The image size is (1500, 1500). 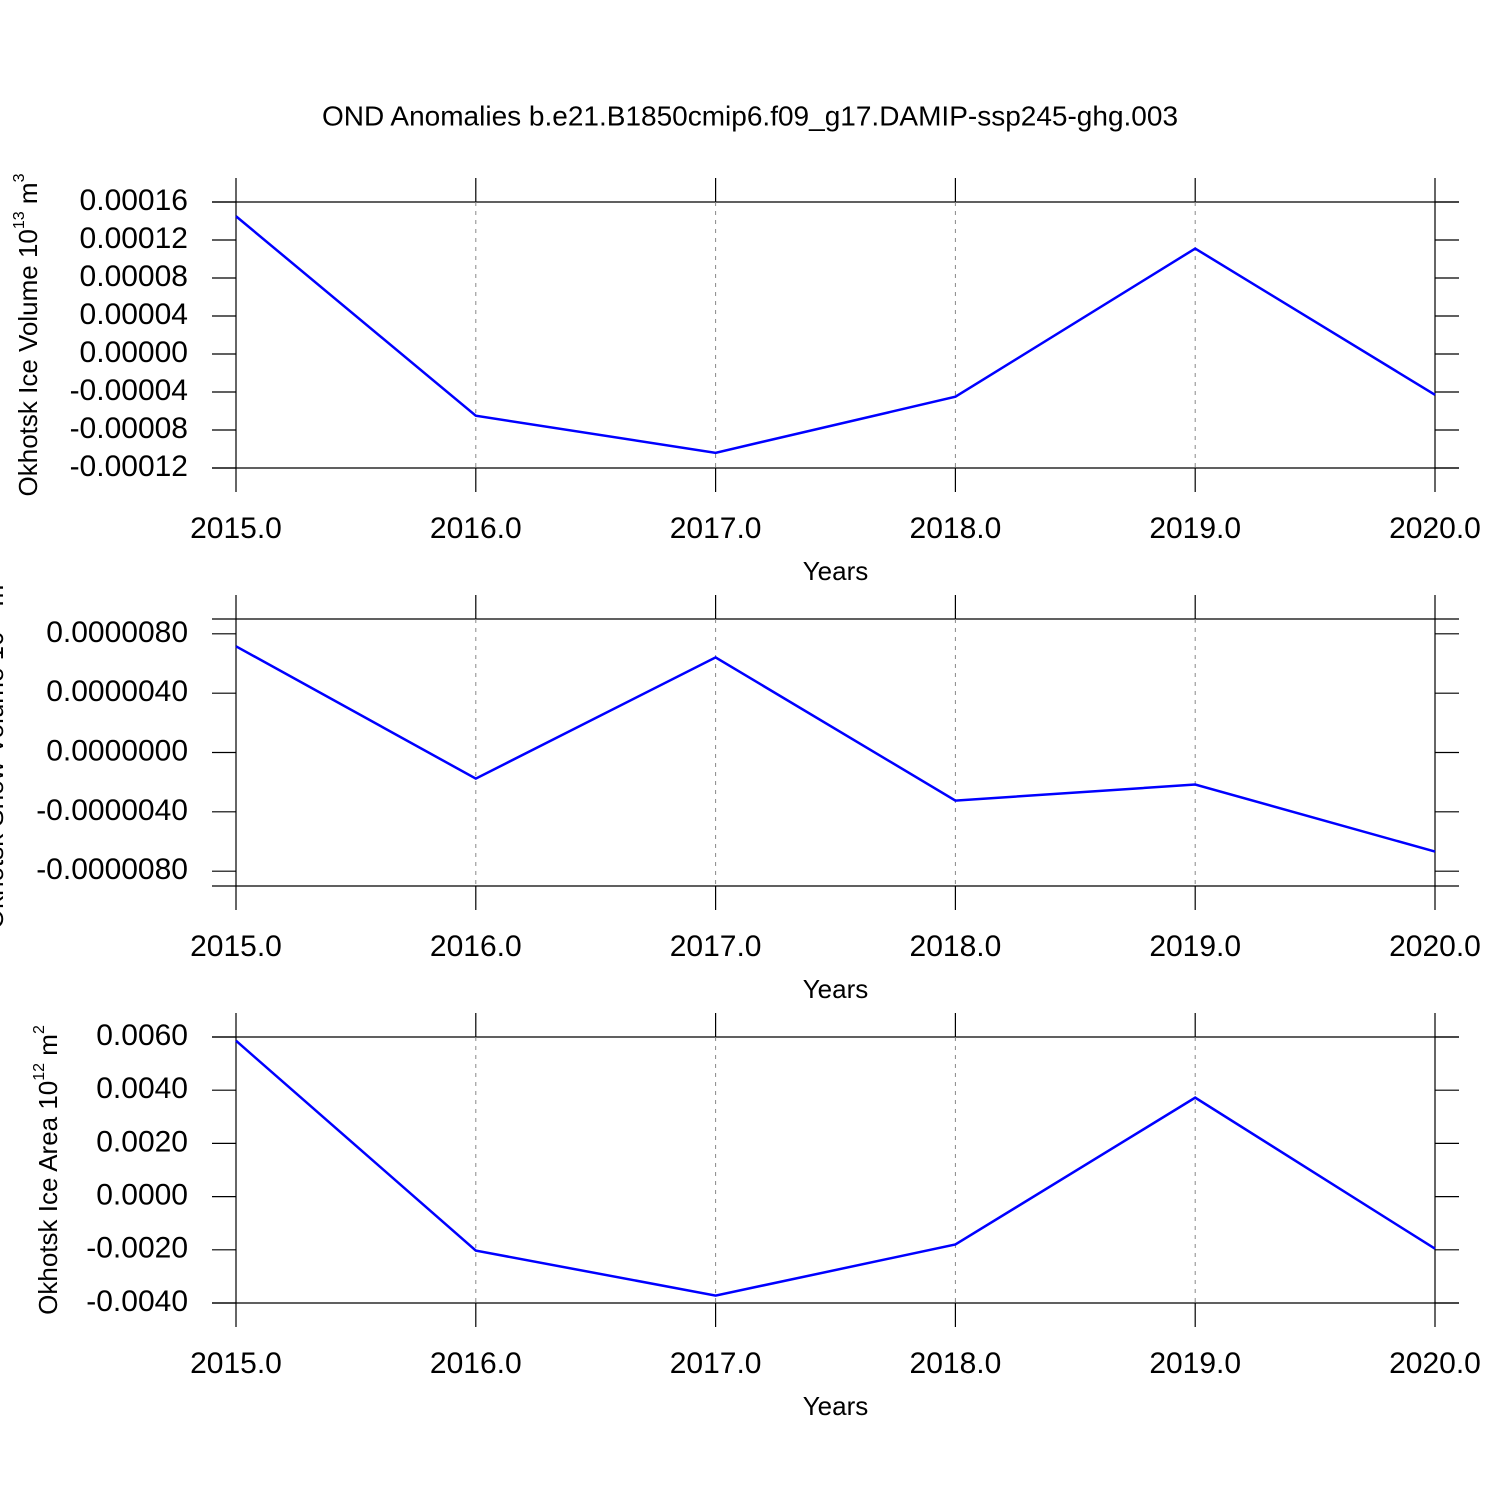 What do you see at coordinates (129, 466) in the screenshot?
I see `y-tick-label: -0.00012` at bounding box center [129, 466].